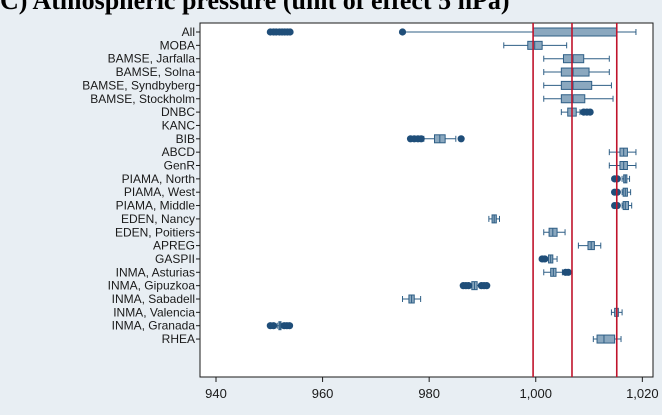  I want to click on cohort-label: INMA, Sabadell, so click(153, 299).